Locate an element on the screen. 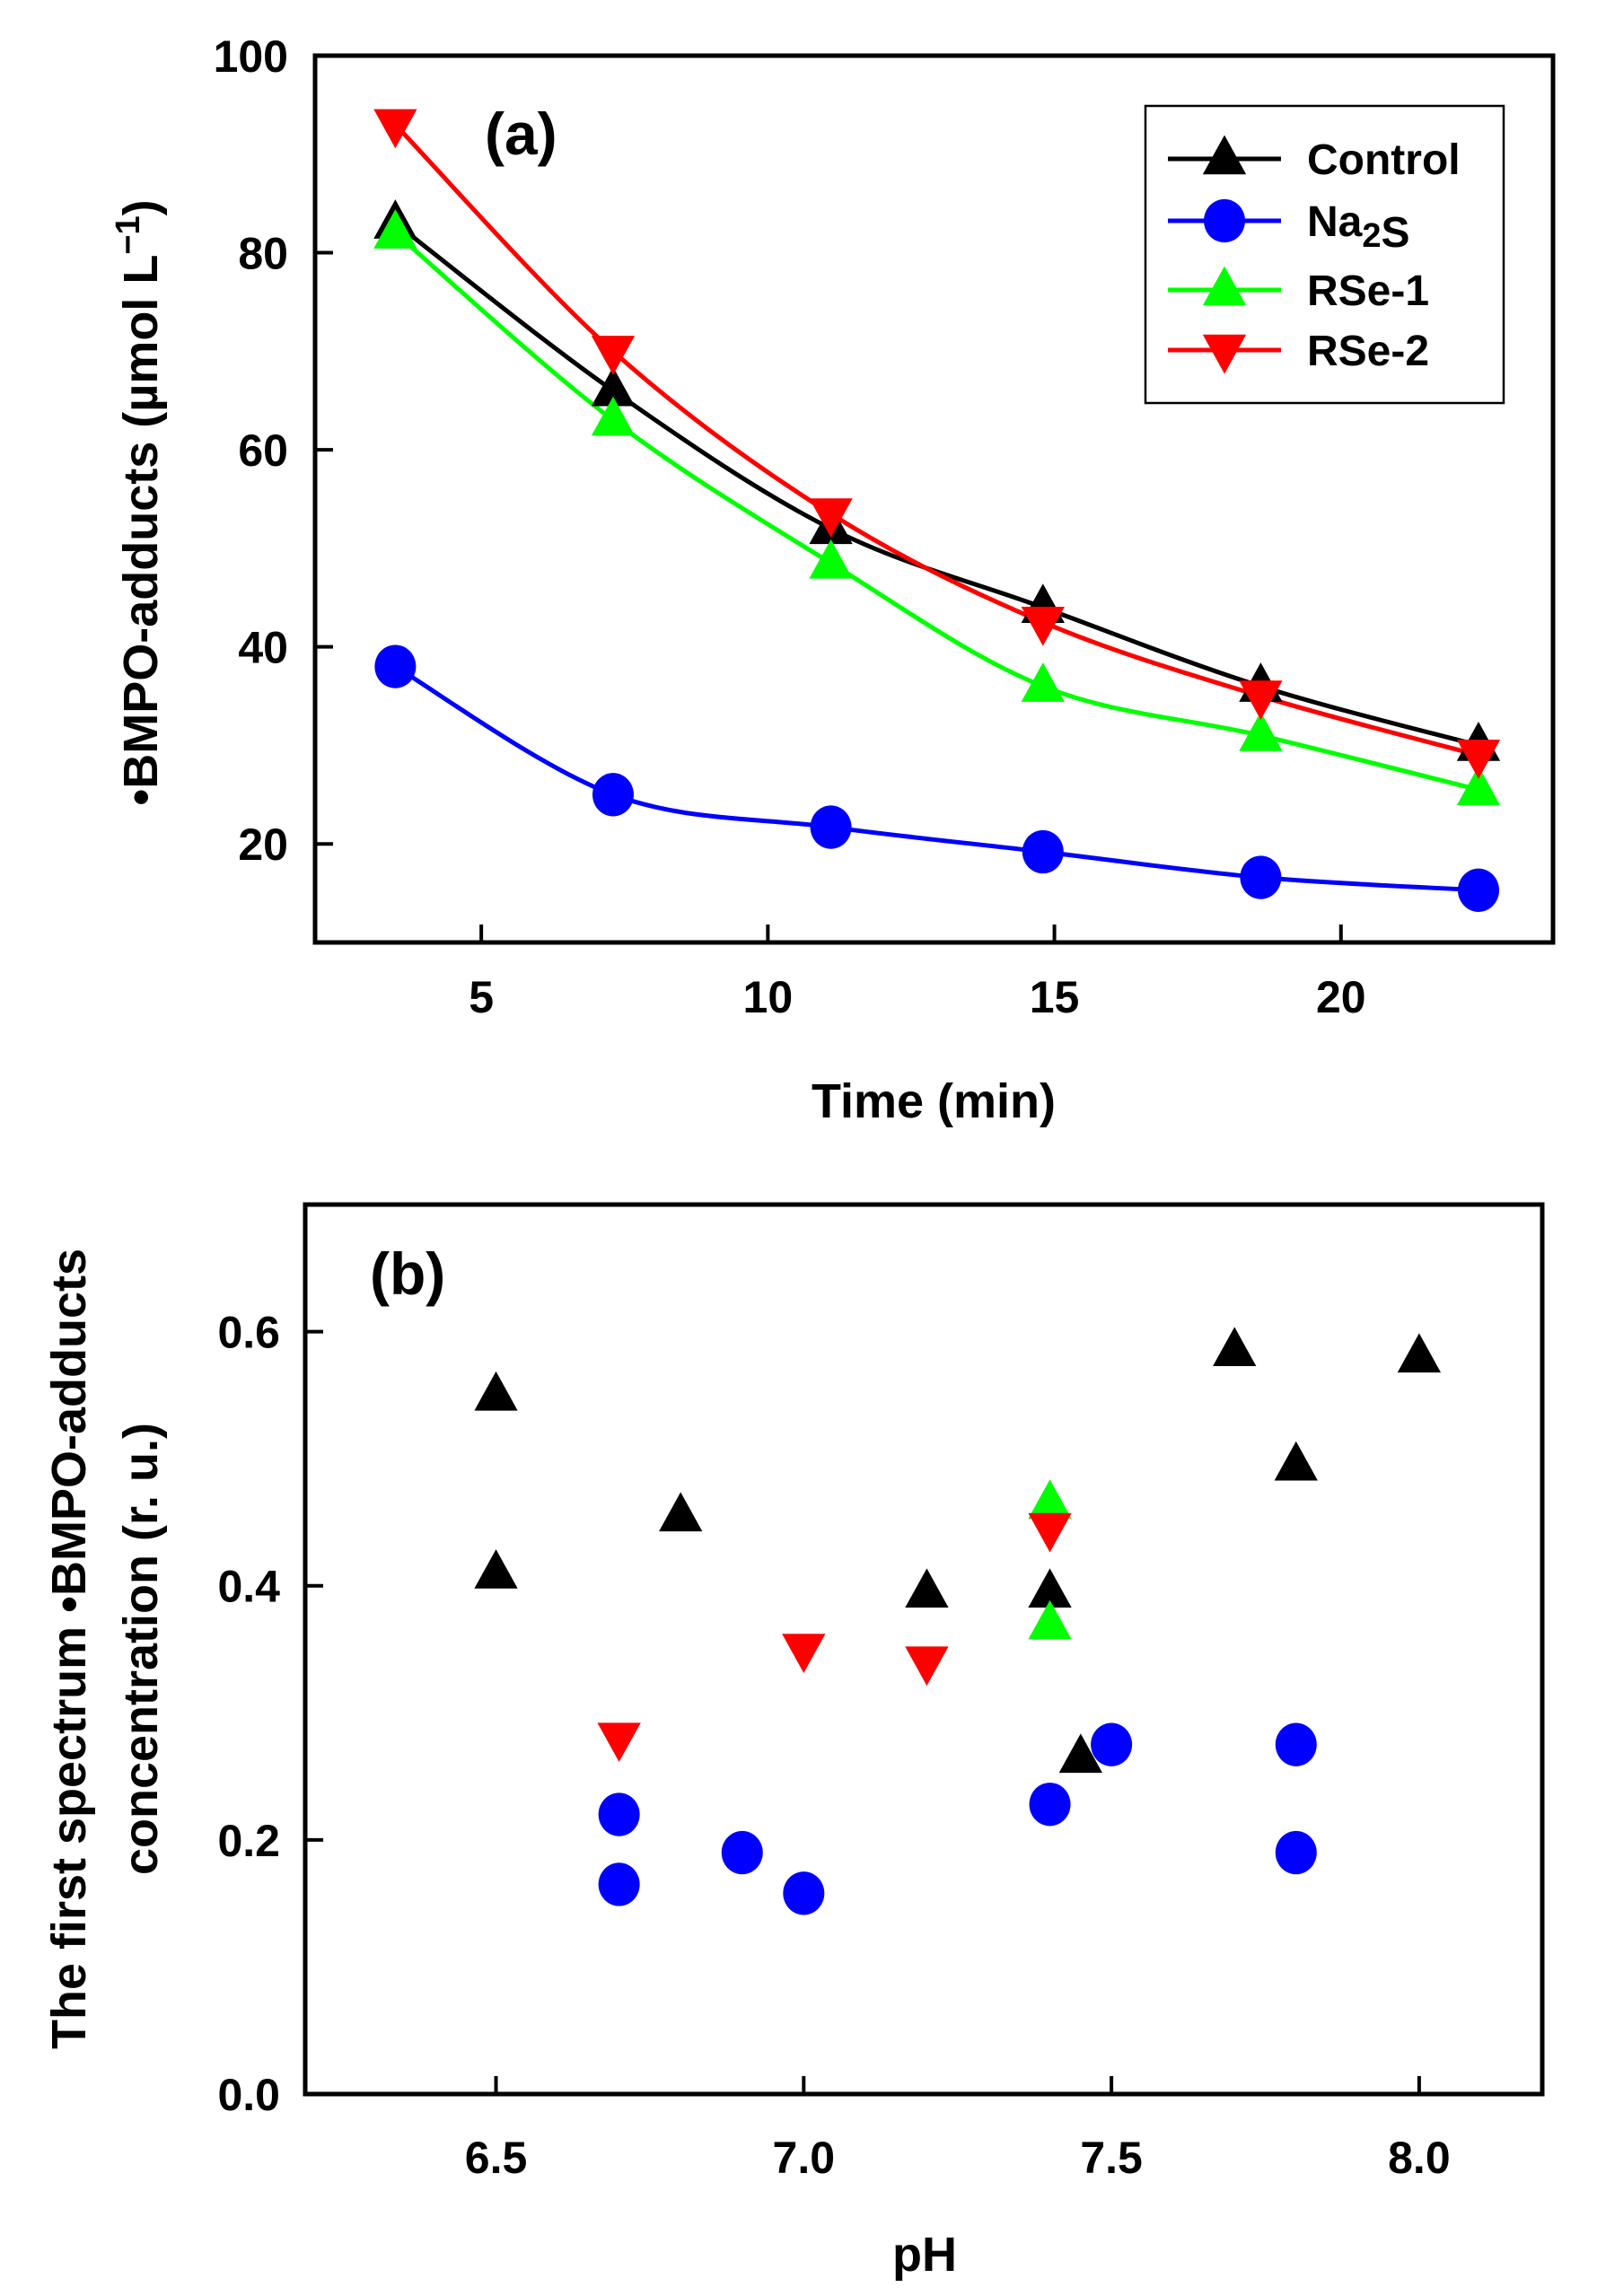  x-tick-label-b: 6.5 is located at coordinates (497, 2158).